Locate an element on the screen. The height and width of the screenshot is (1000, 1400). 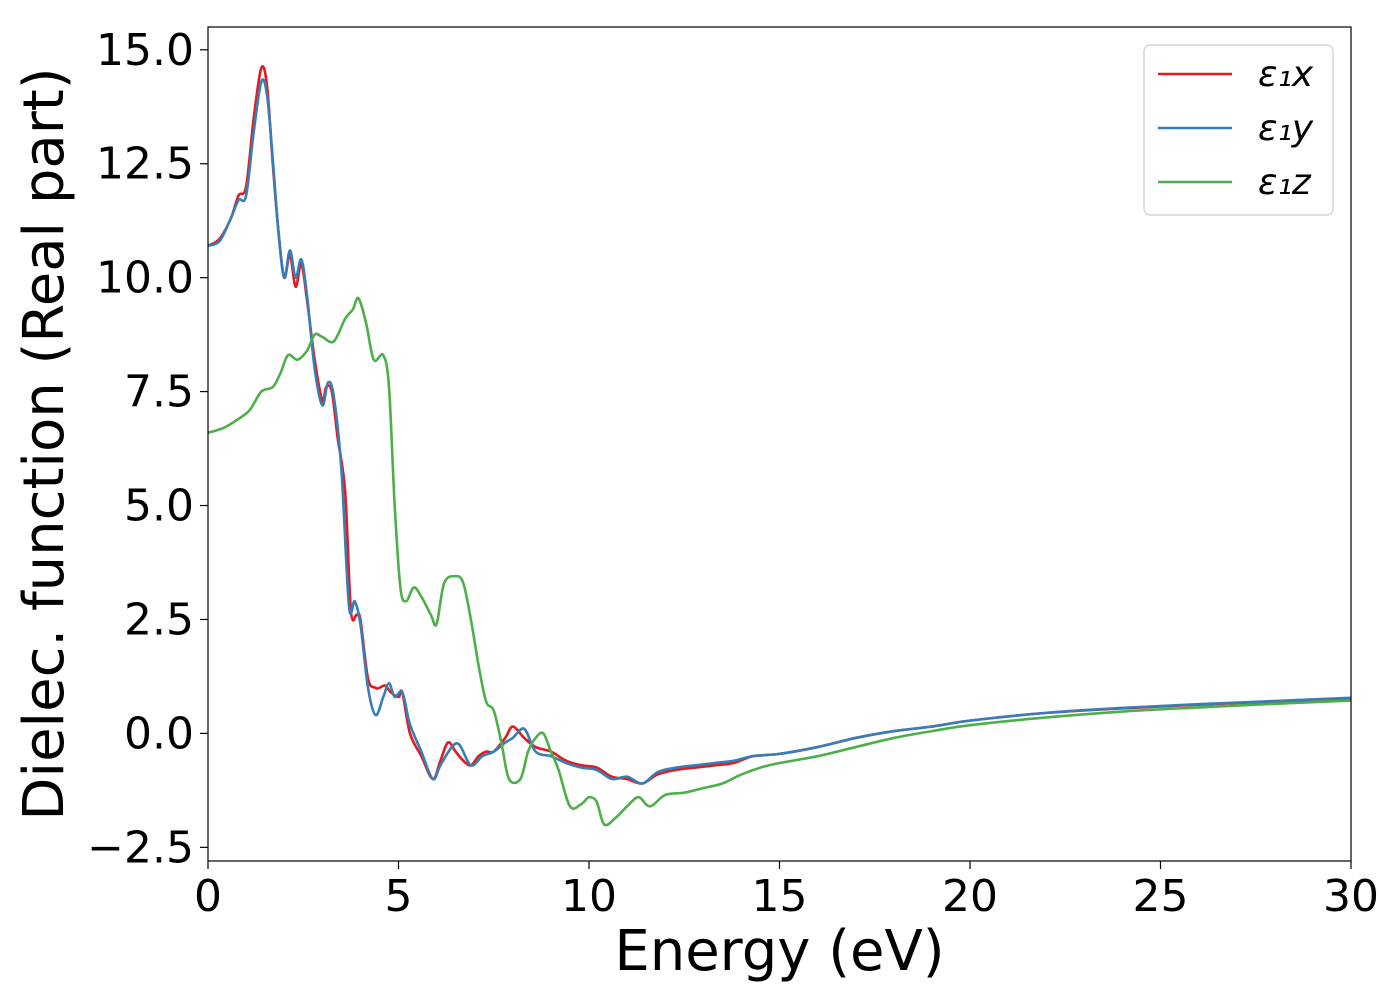
x-tick-label: 0 is located at coordinates (208, 896).